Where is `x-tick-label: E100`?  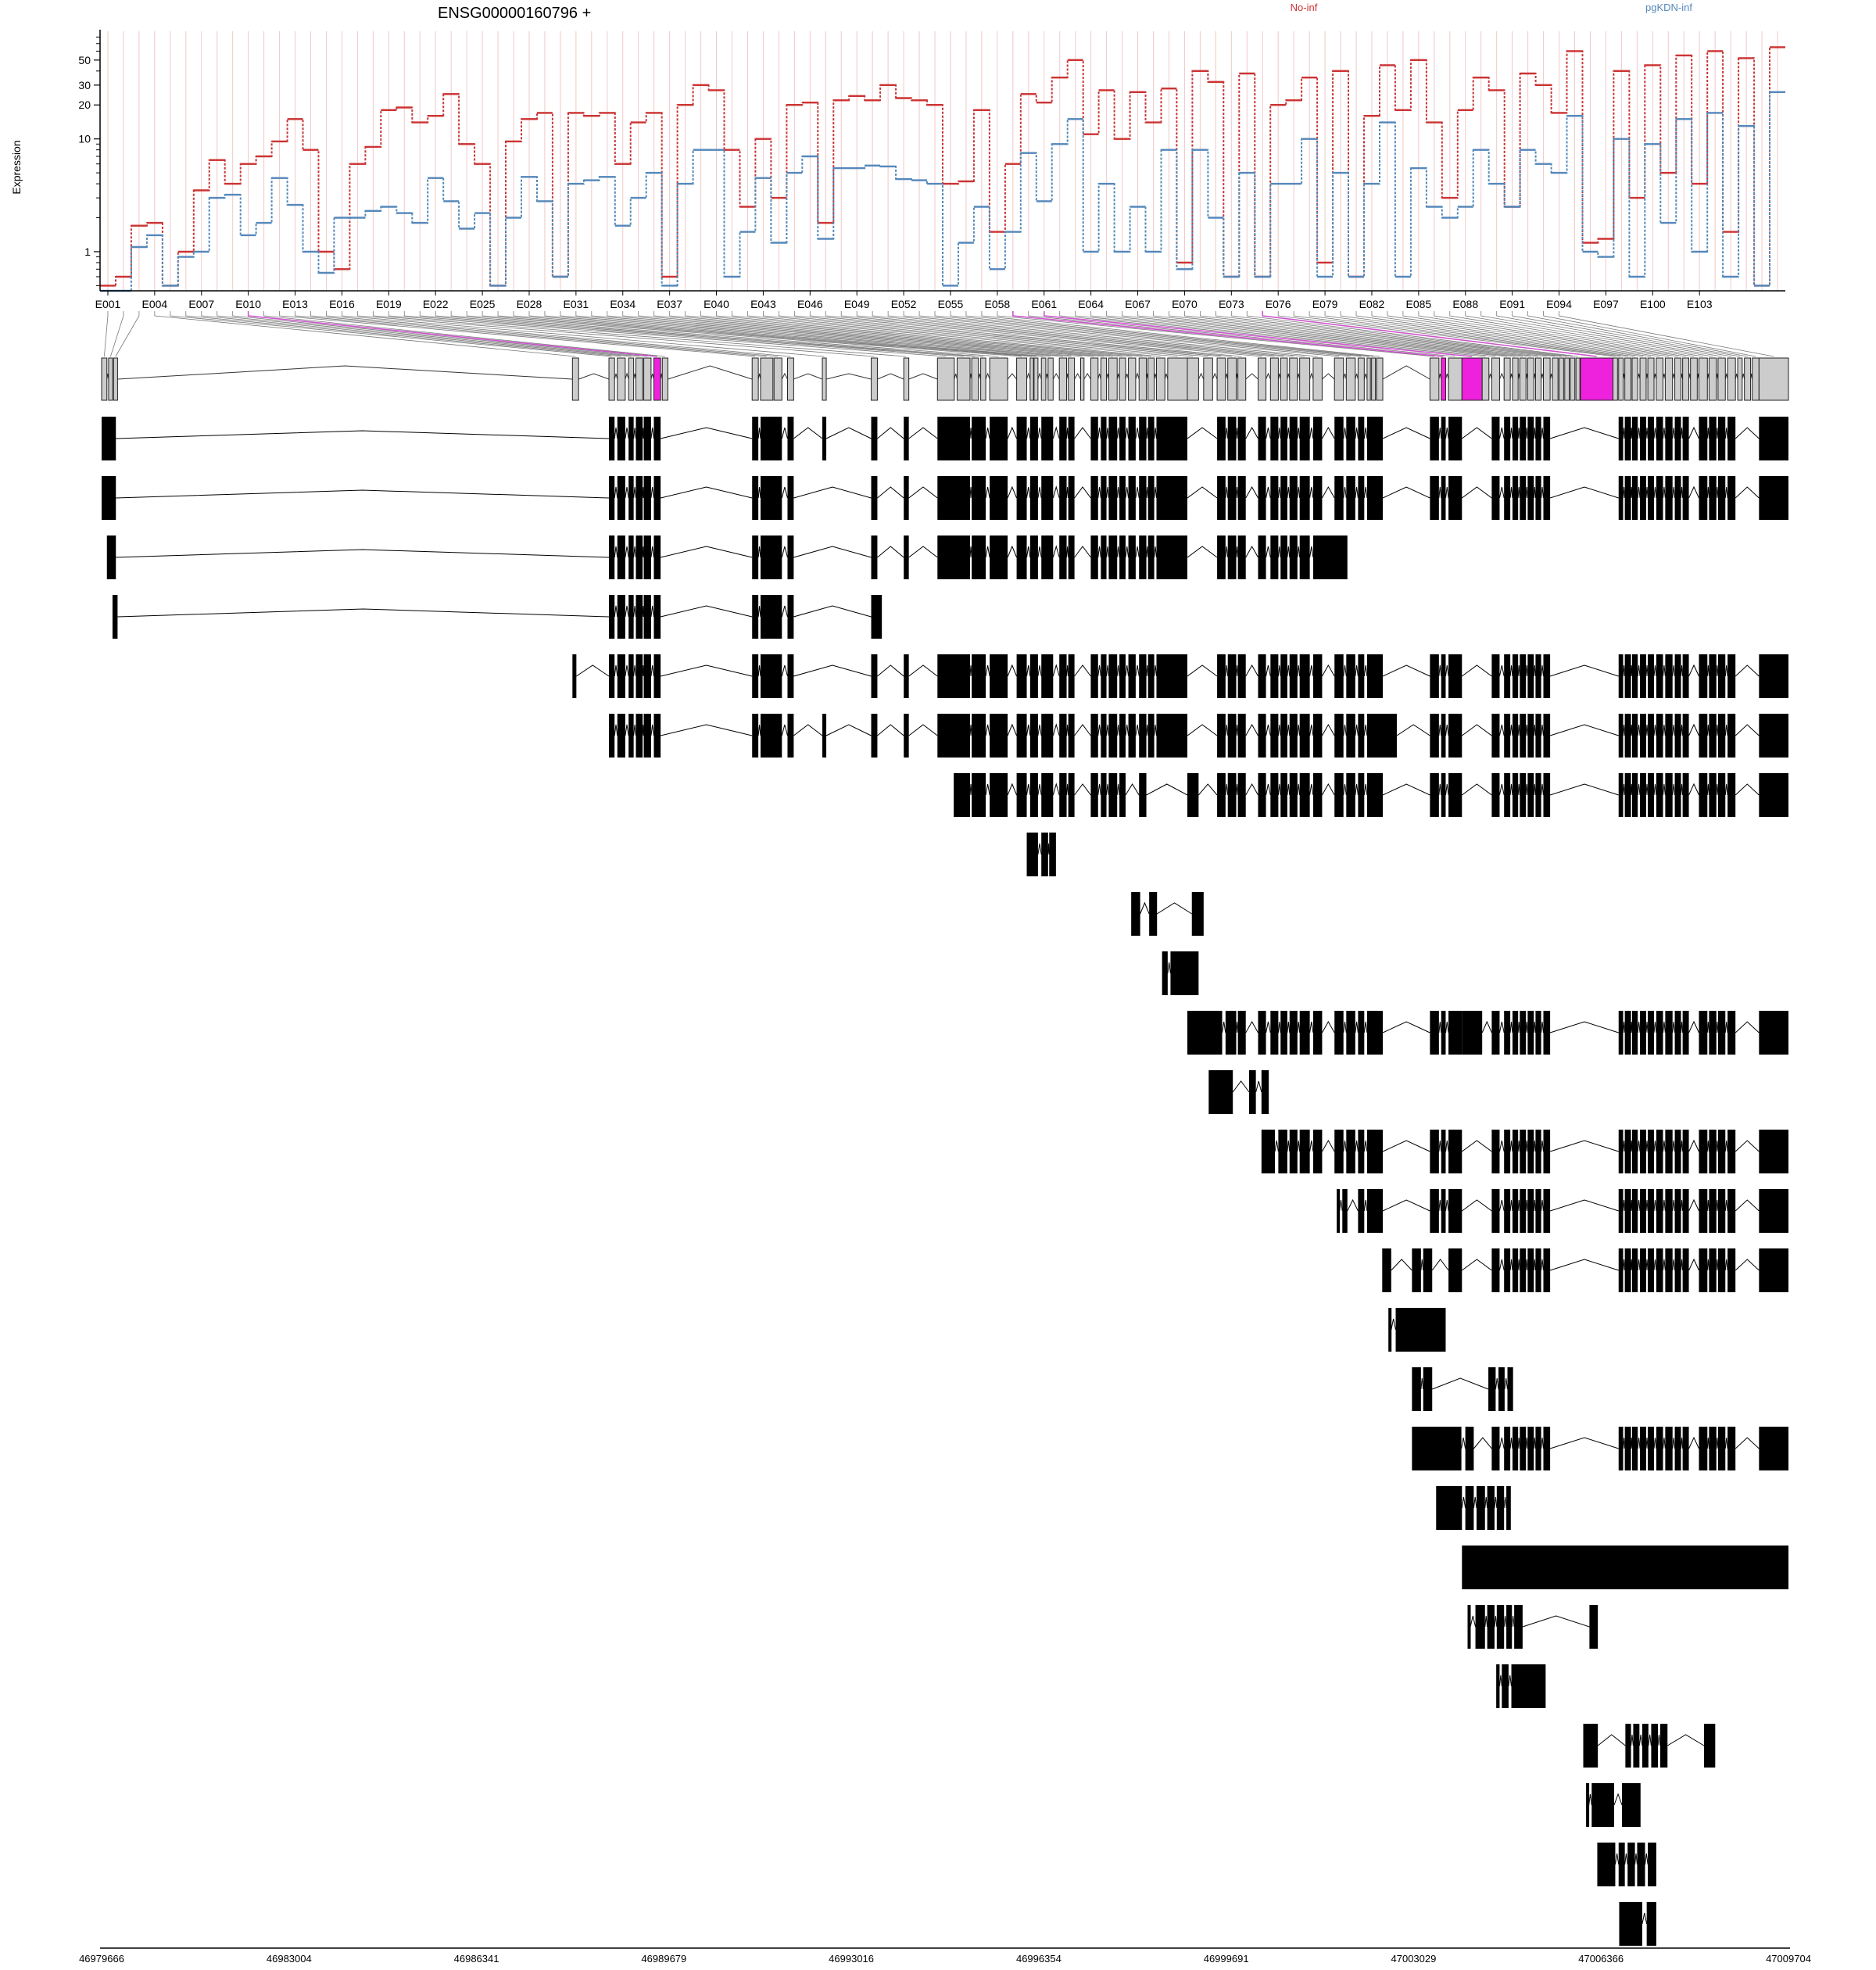 x-tick-label: E100 is located at coordinates (1653, 304).